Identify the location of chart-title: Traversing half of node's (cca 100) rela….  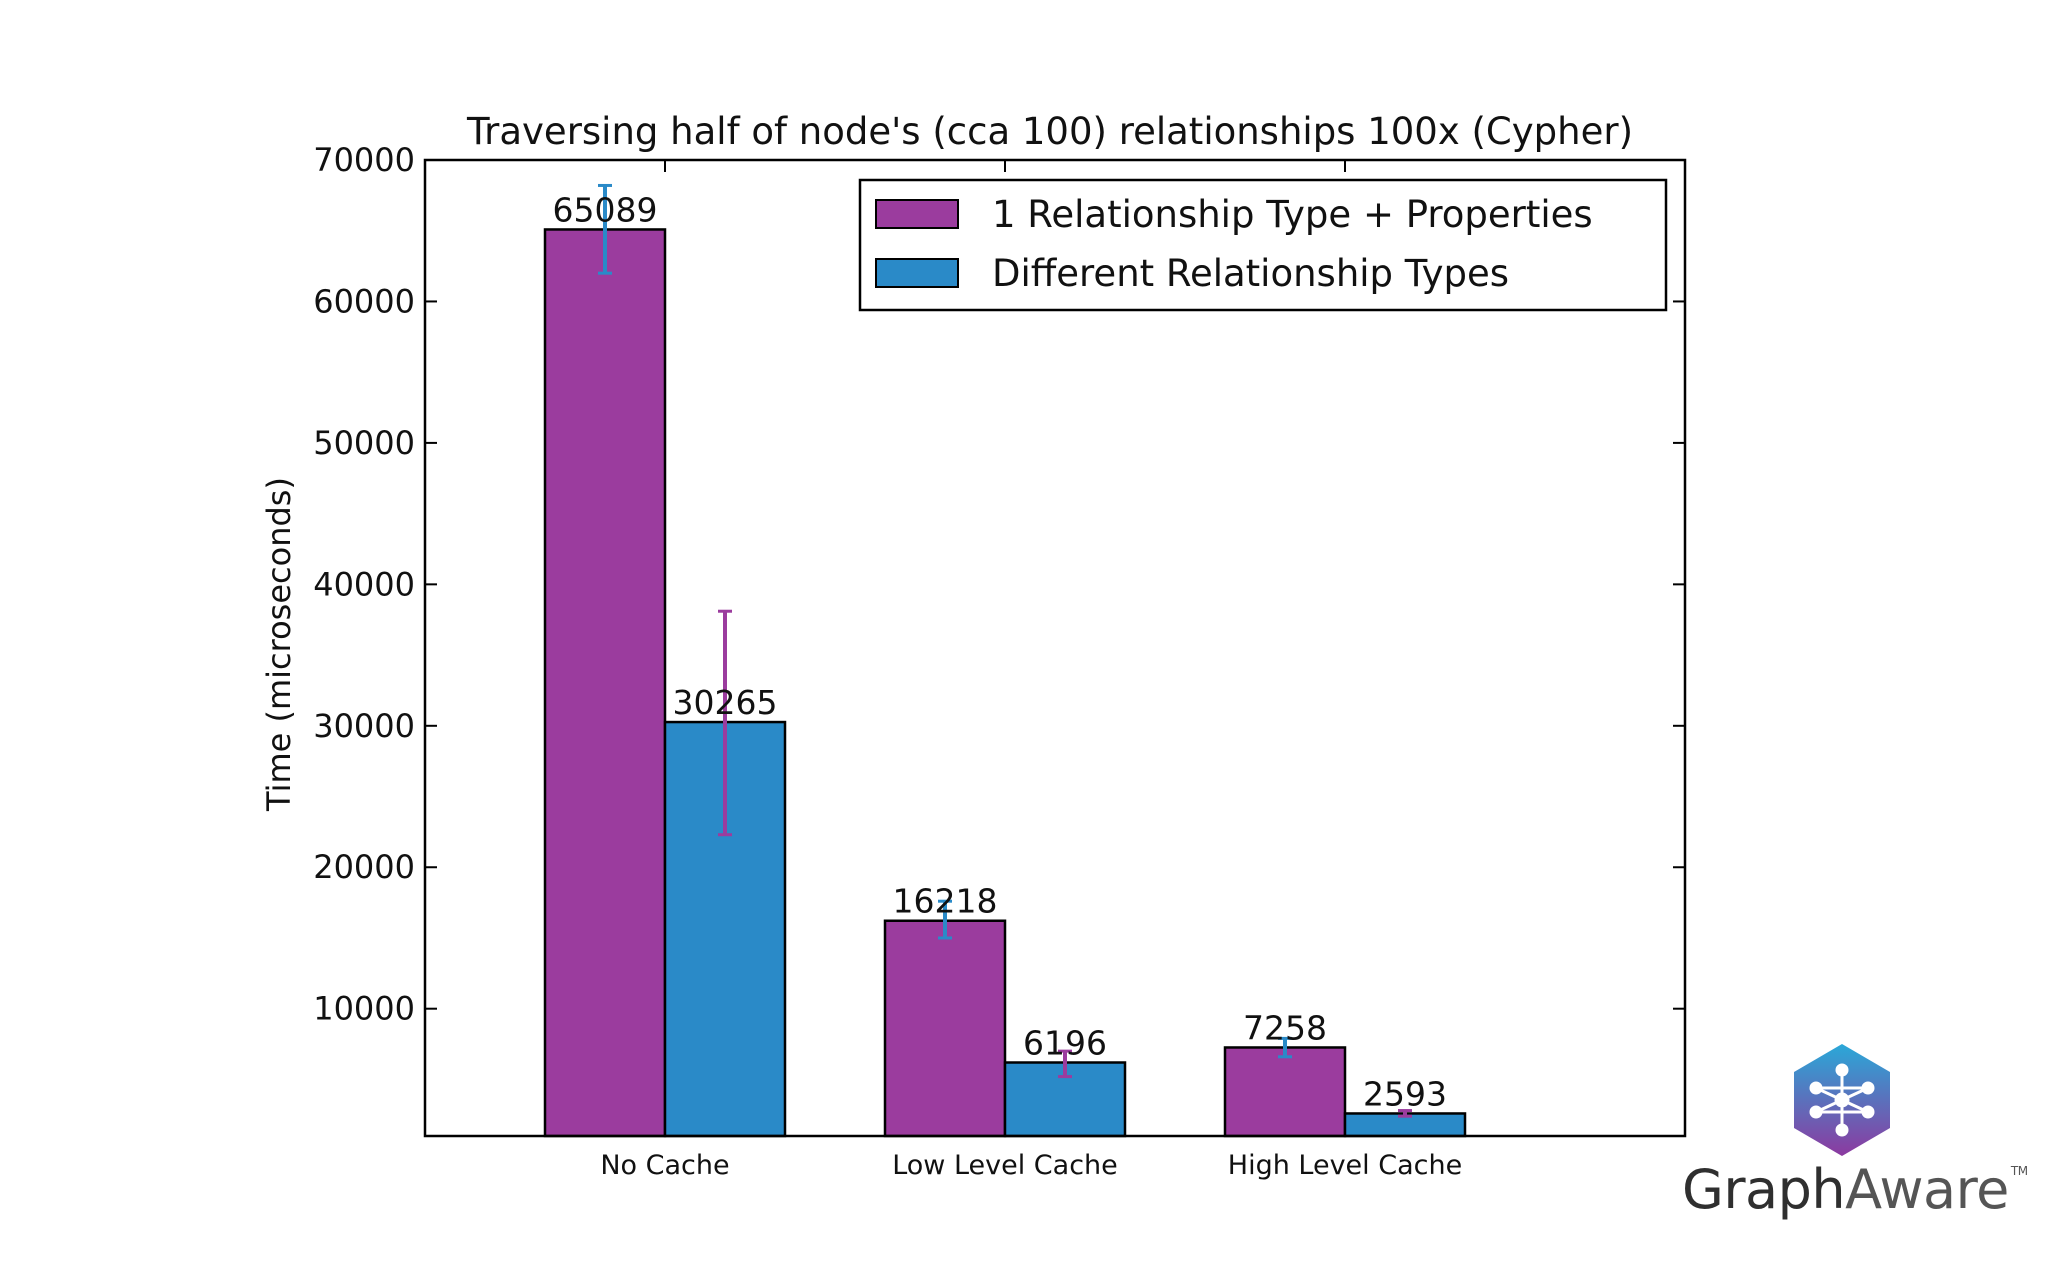
(1049, 131).